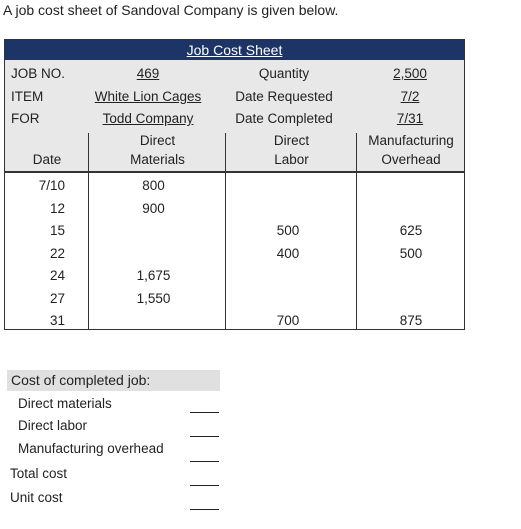  I want to click on row-date-value: 12, so click(57, 208).